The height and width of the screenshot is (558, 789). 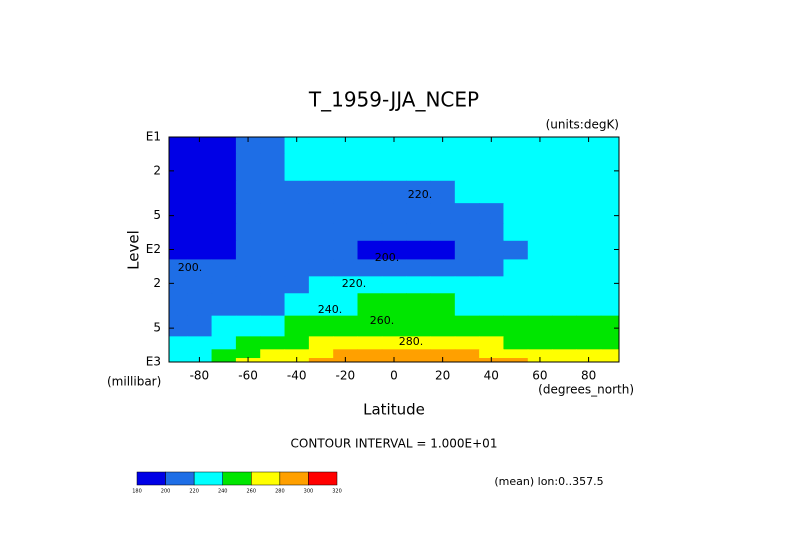 I want to click on colorbar-label: 320, so click(x=337, y=492).